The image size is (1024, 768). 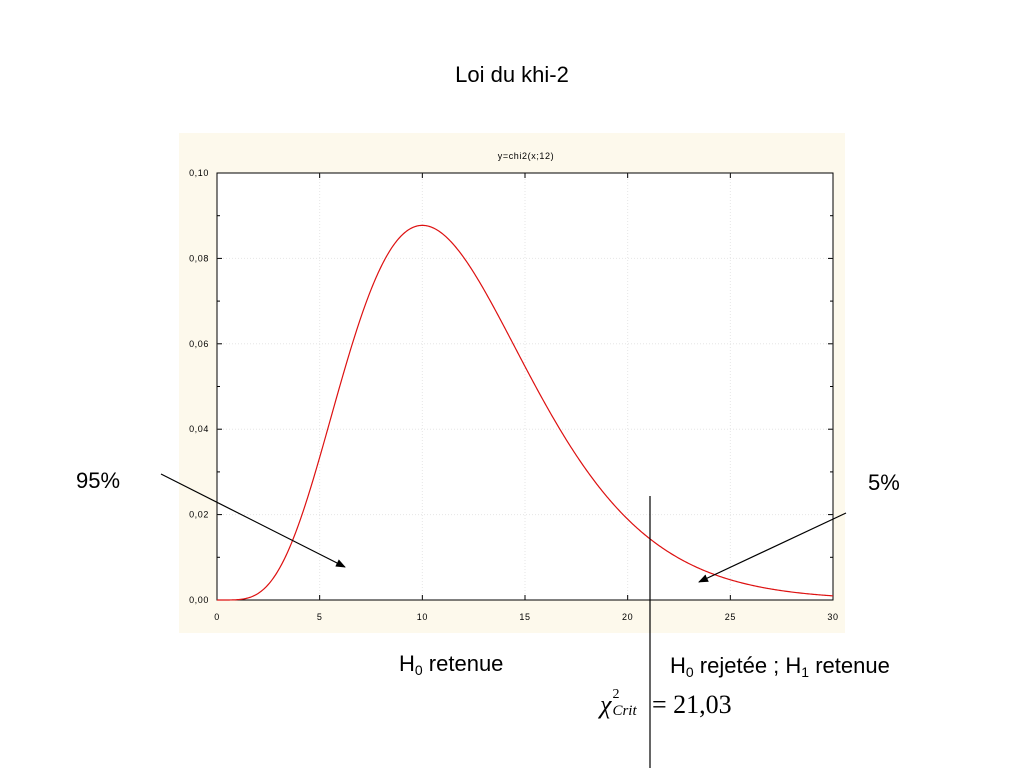 I want to click on x-tick-label: 20, so click(x=627, y=617).